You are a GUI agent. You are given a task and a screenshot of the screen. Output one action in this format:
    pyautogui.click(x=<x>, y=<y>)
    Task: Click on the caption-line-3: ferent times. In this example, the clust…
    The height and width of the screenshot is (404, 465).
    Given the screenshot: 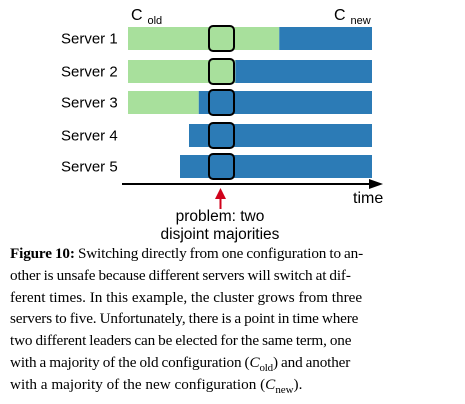 What is the action you would take?
    pyautogui.click(x=186, y=297)
    